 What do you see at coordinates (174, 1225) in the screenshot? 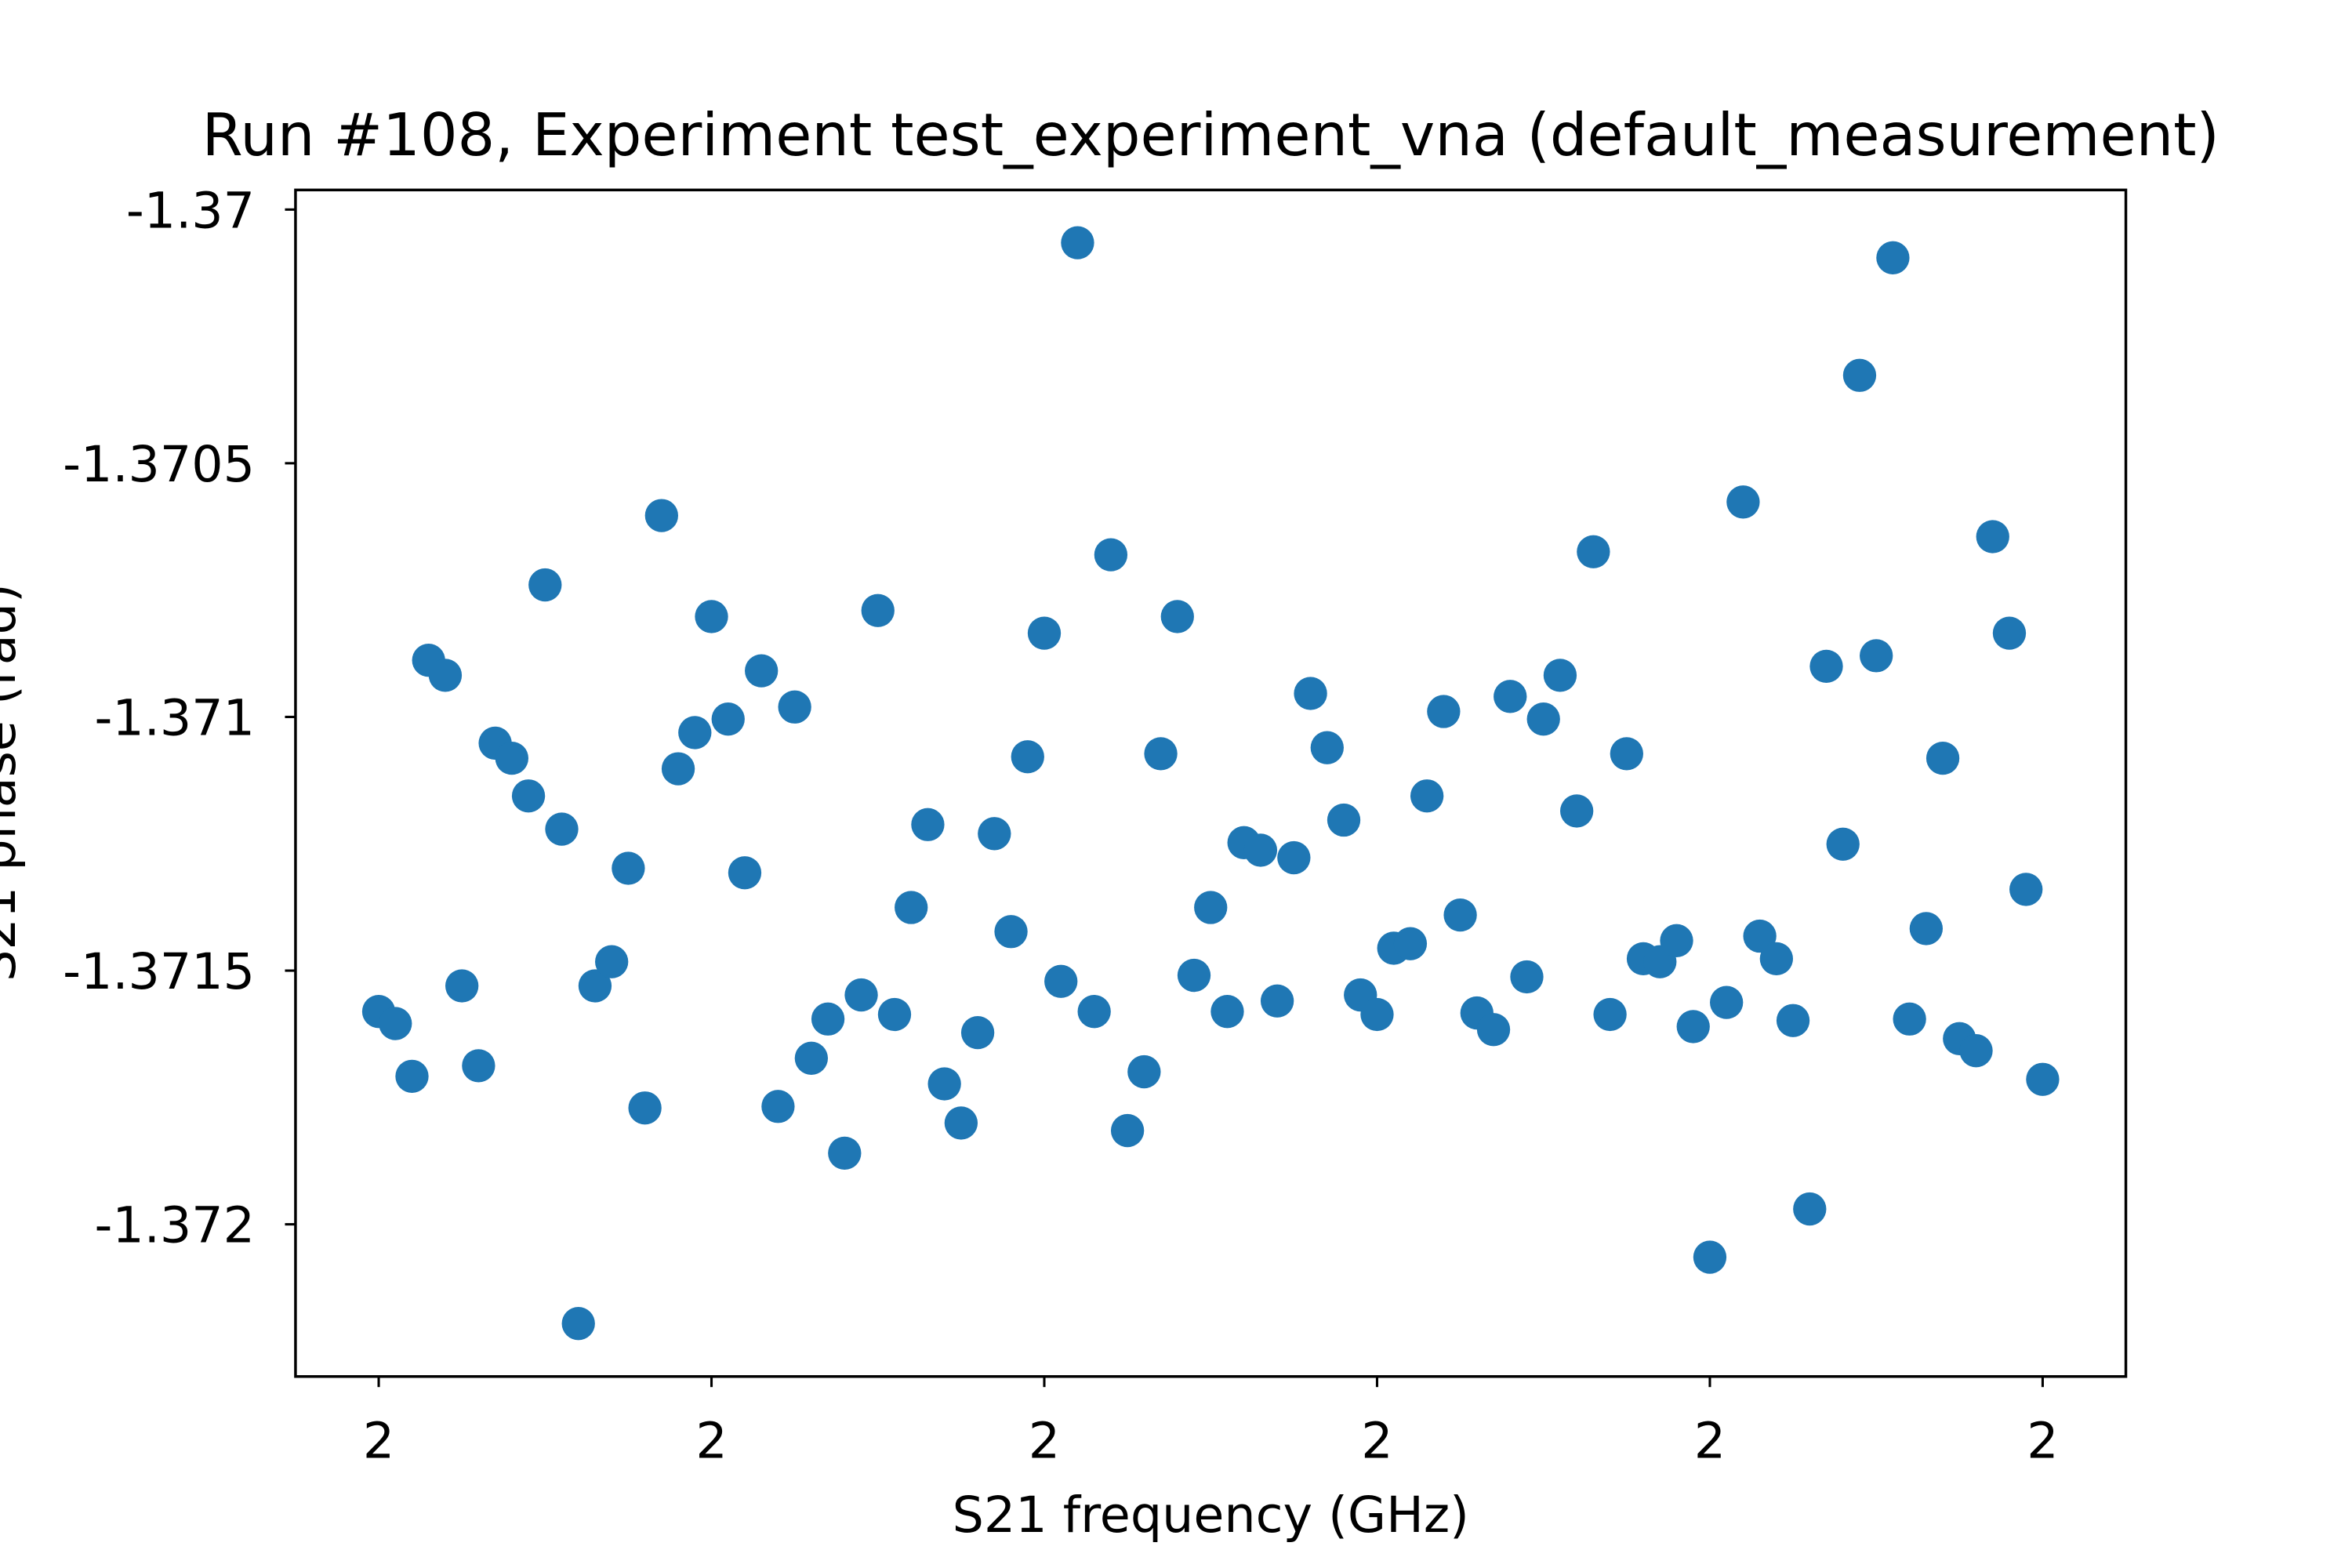
I see `y-tick-label: -1.372` at bounding box center [174, 1225].